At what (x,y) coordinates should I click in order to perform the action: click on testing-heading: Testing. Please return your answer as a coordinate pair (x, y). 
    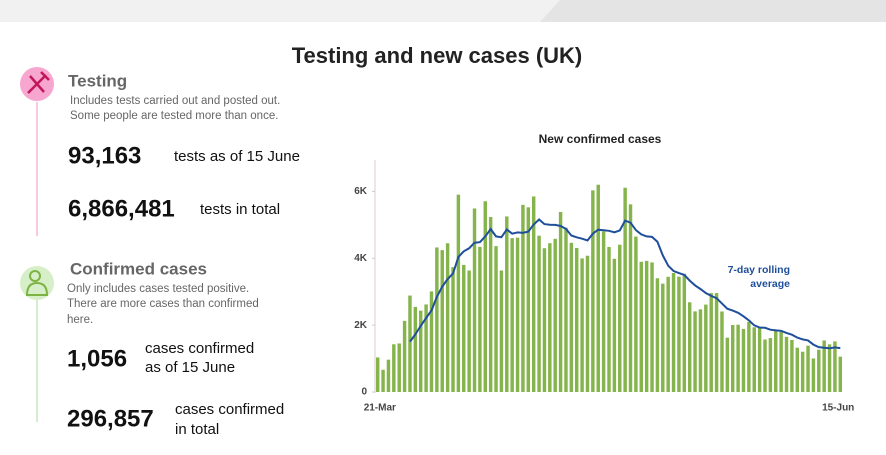
    Looking at the image, I should click on (97, 80).